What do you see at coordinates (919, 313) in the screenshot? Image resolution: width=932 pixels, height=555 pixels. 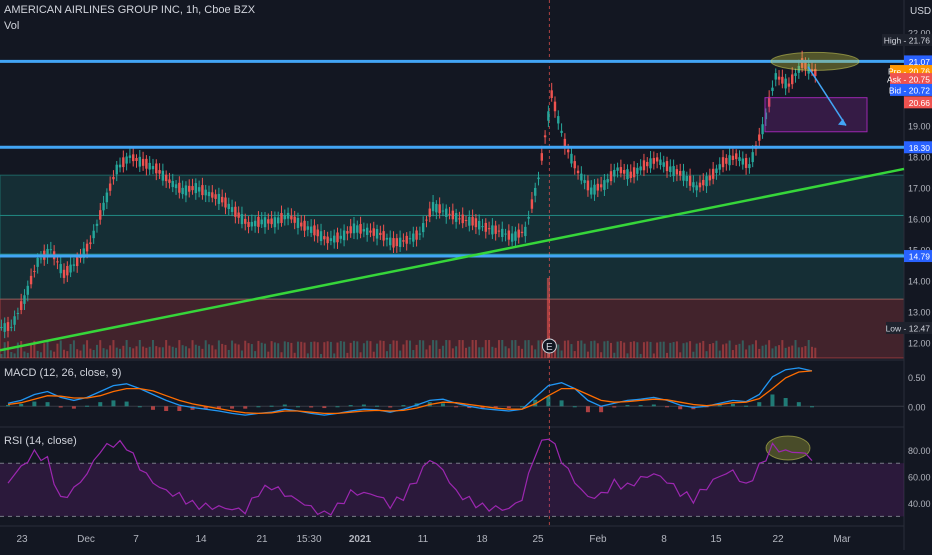 I see `price-tick-label: 13.00` at bounding box center [919, 313].